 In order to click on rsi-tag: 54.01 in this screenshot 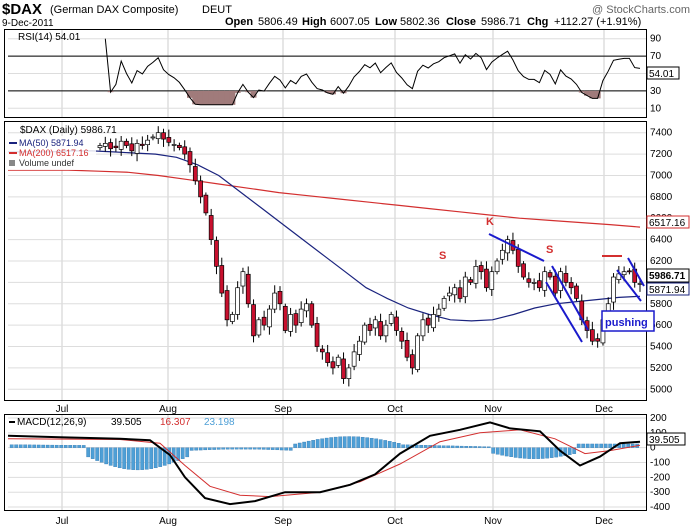, I will do `click(661, 74)`.